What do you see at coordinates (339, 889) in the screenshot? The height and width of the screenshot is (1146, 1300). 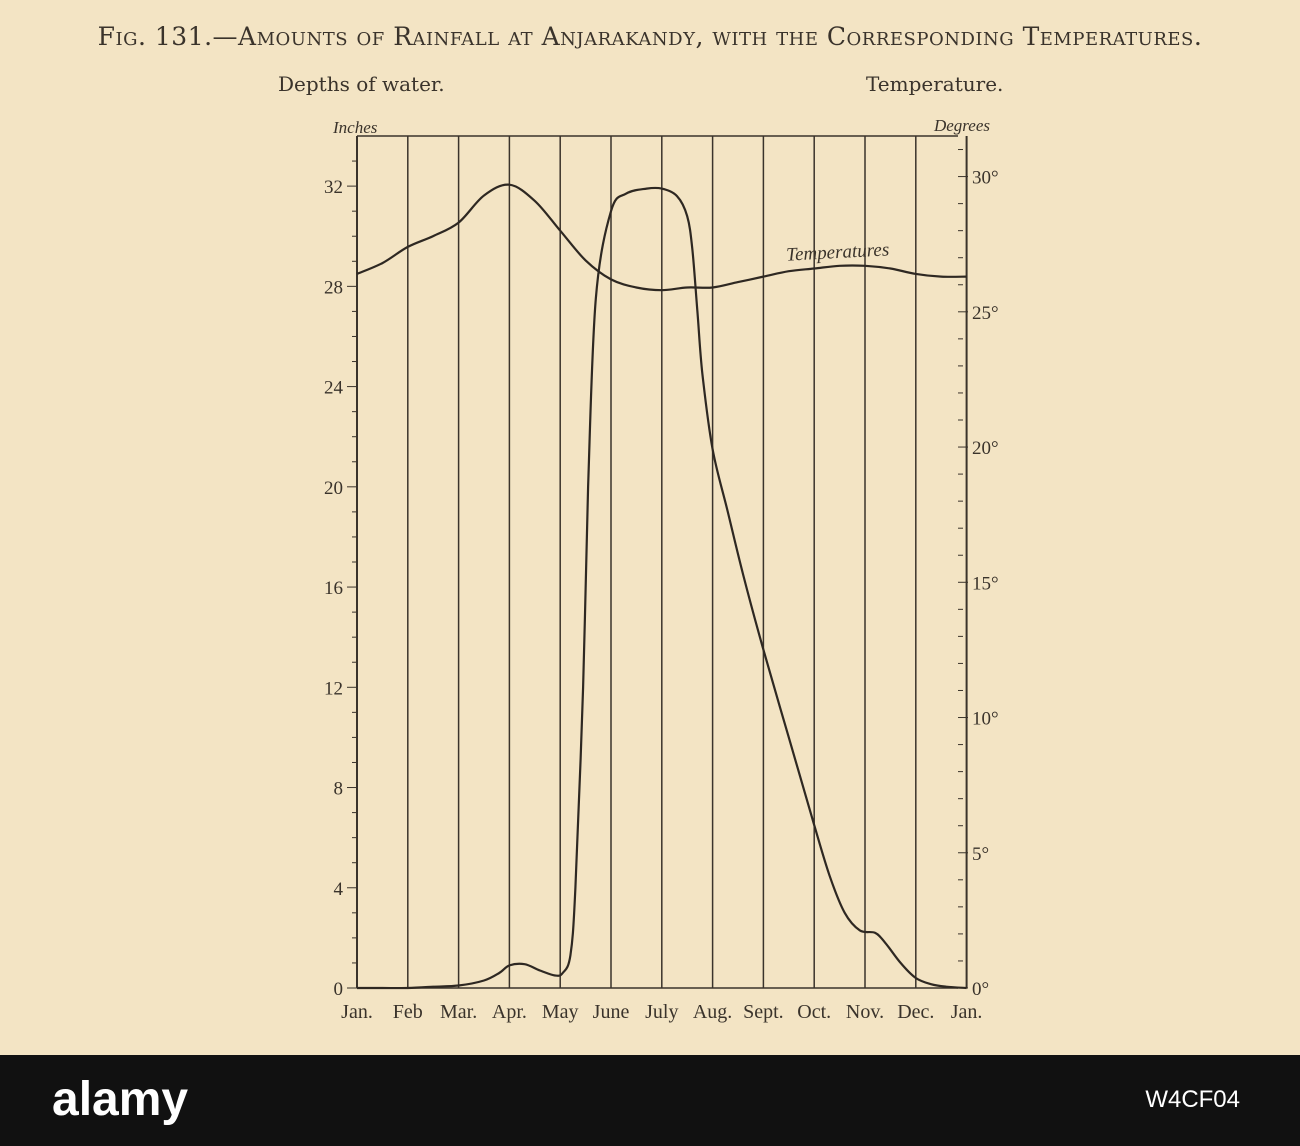 I see `left-axis-tick-label: 4` at bounding box center [339, 889].